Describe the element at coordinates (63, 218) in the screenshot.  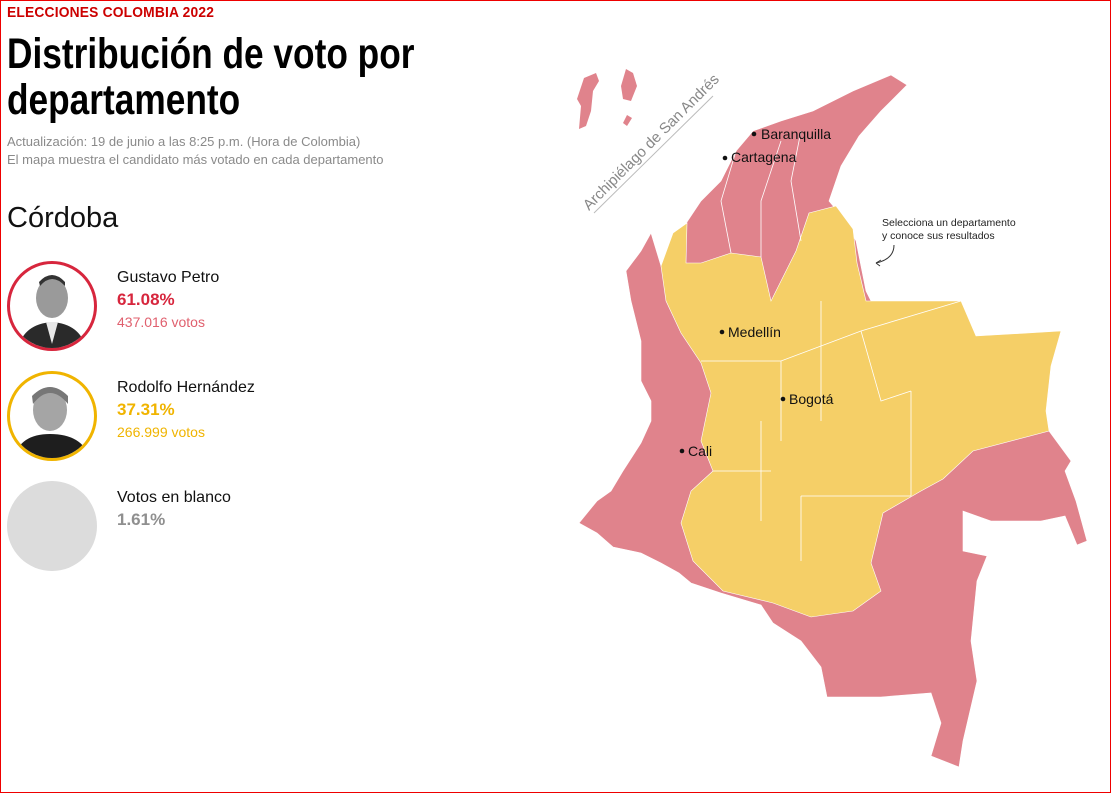
I see `selected-department: Córdoba` at that location.